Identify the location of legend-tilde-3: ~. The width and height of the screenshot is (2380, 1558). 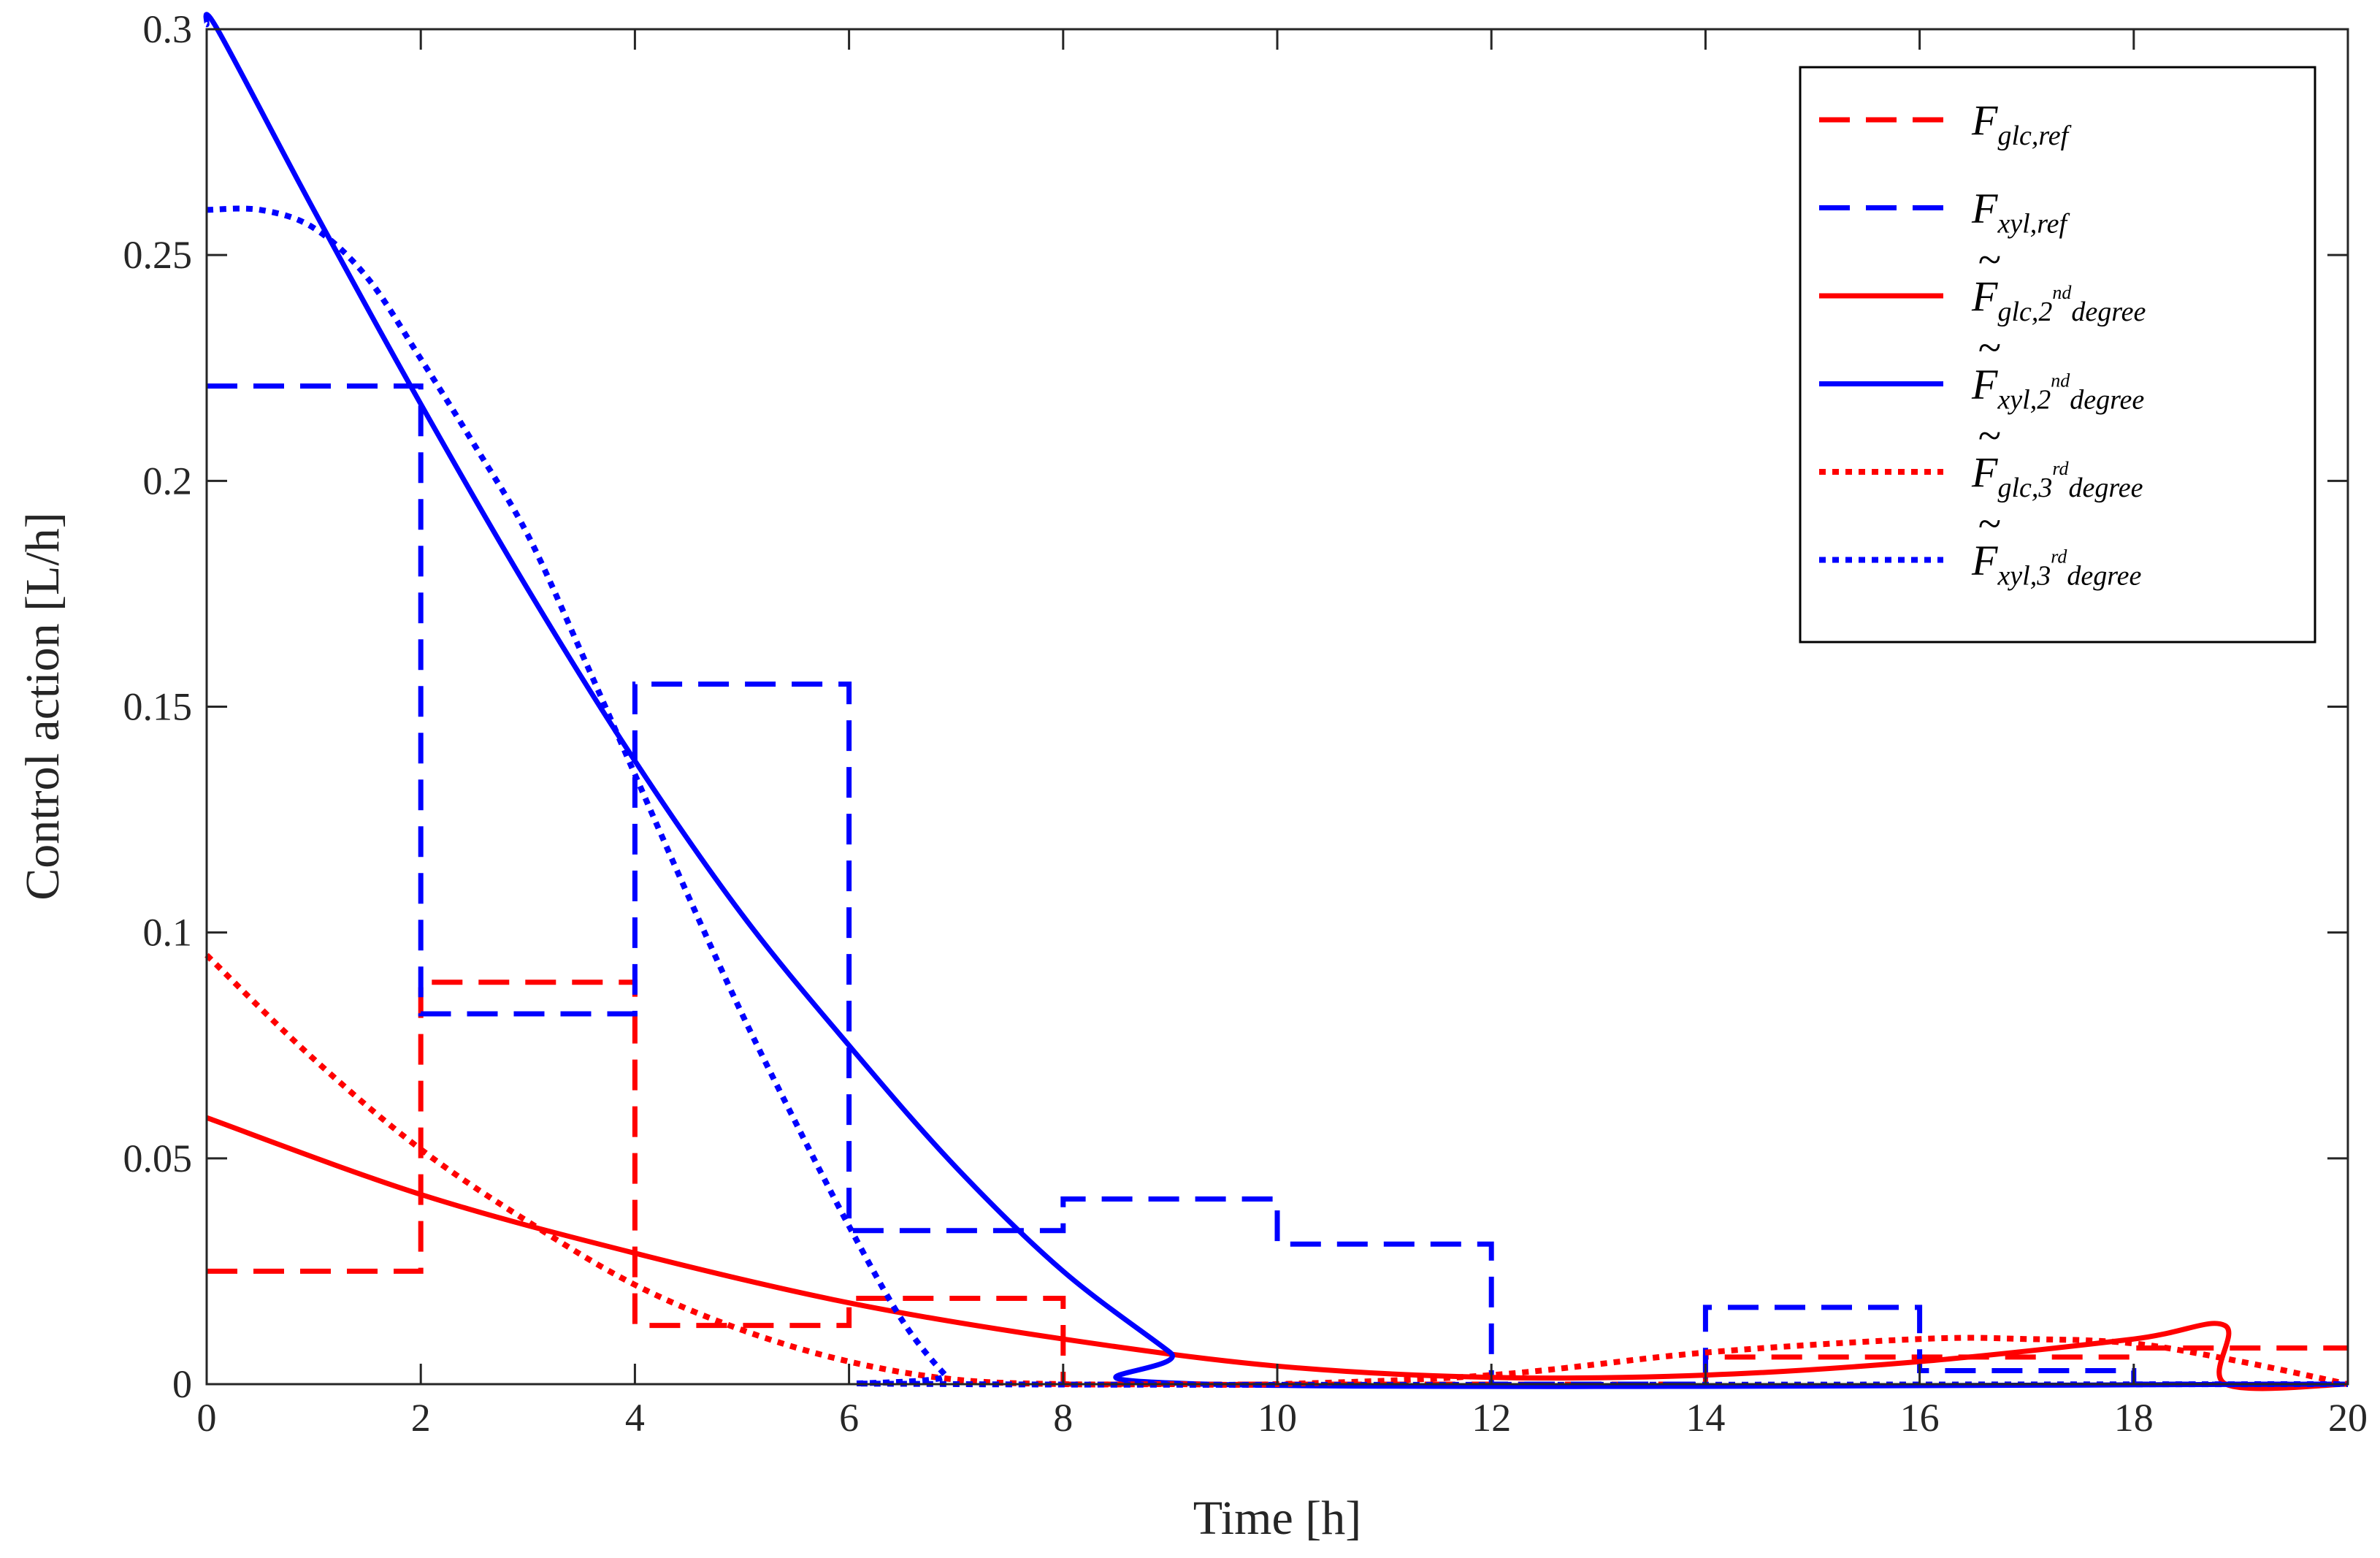
(1989, 259).